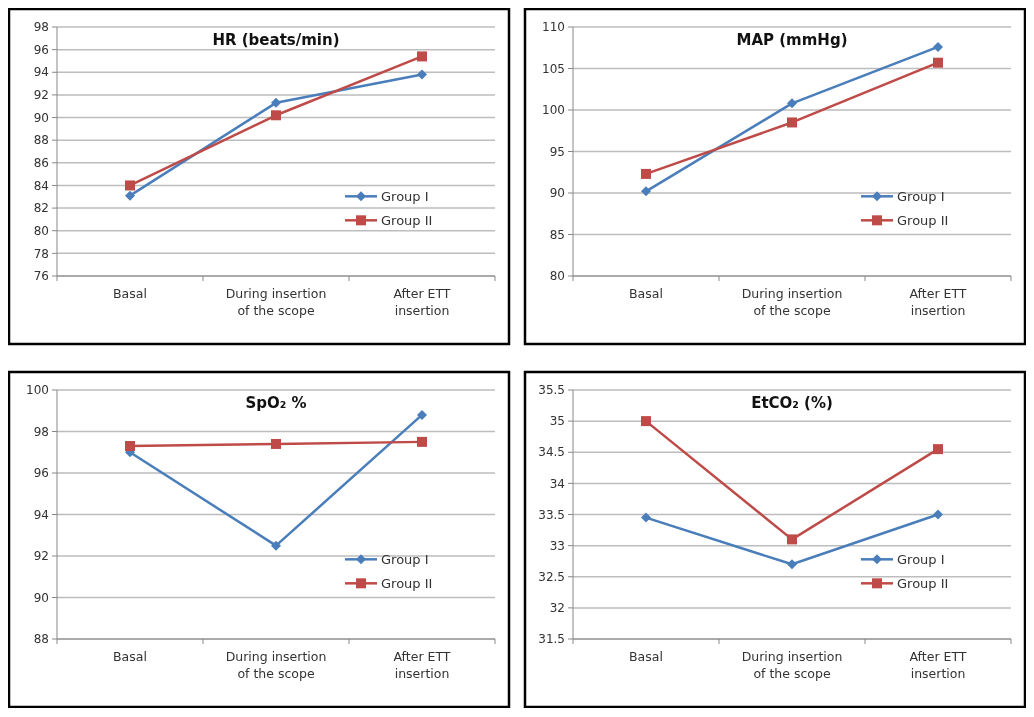 The width and height of the screenshot is (1034, 717). I want to click on y-tick-label: 34, so click(557, 483).